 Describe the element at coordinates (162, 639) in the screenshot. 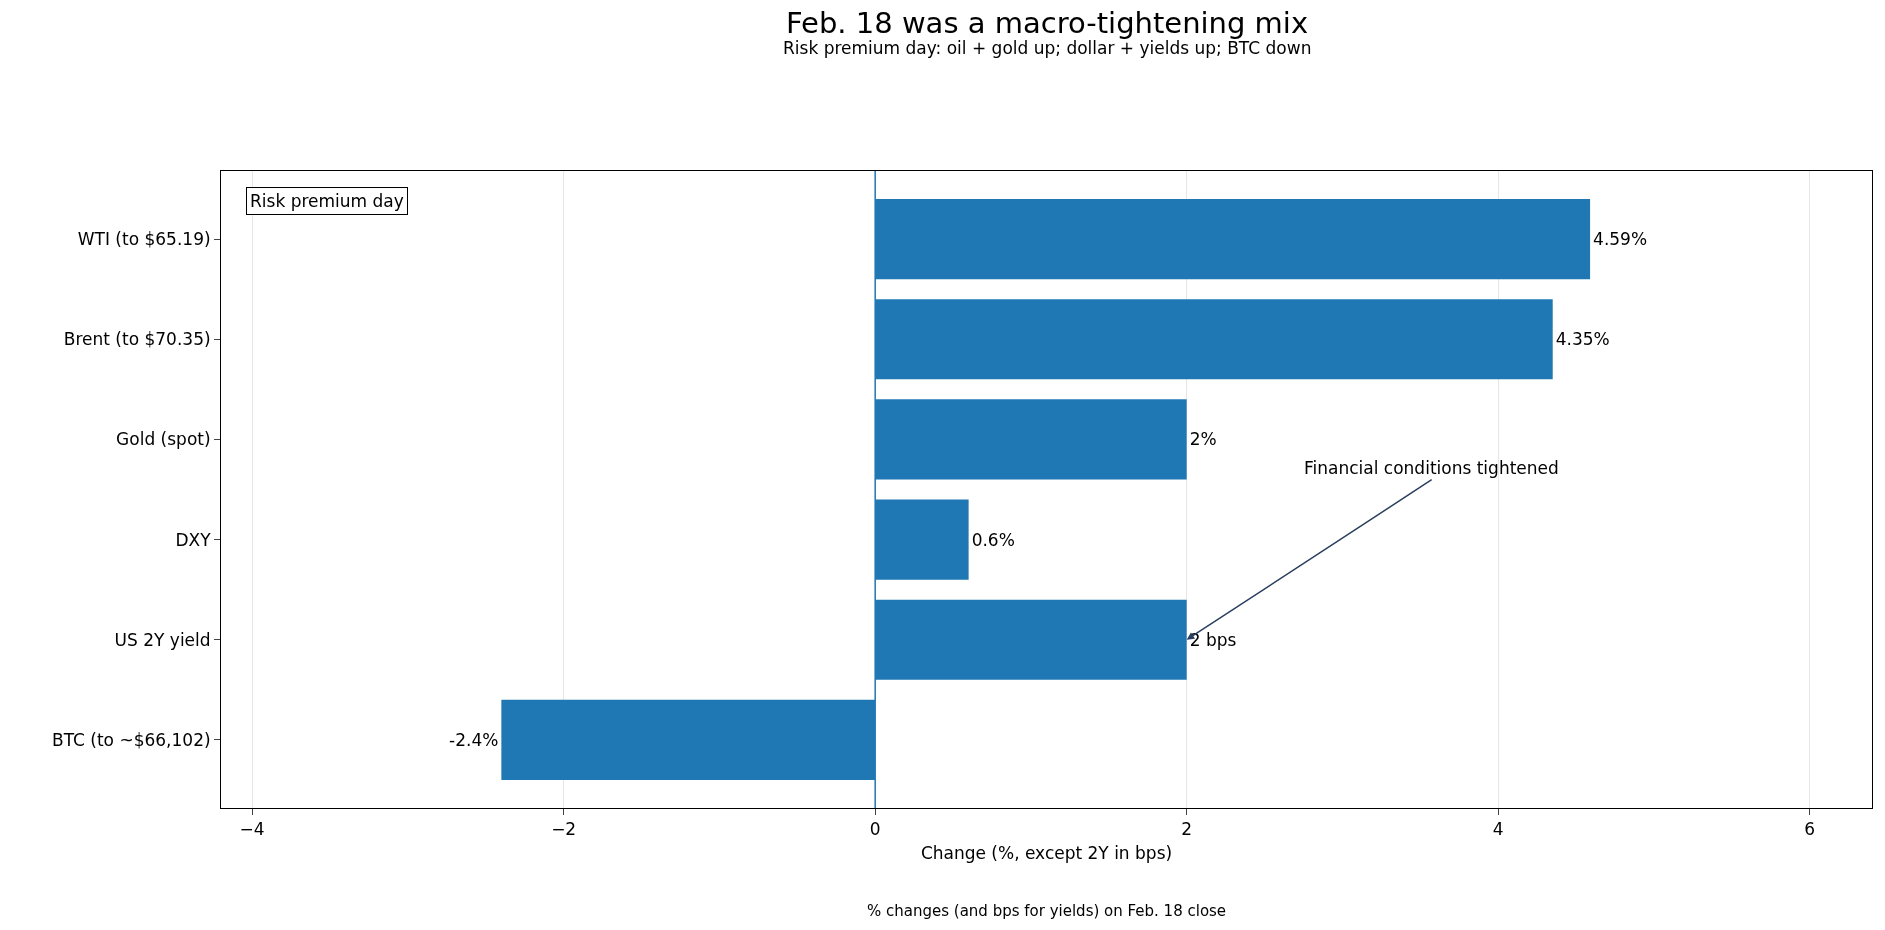

I see `y-tick-label: US 2Y yield` at that location.